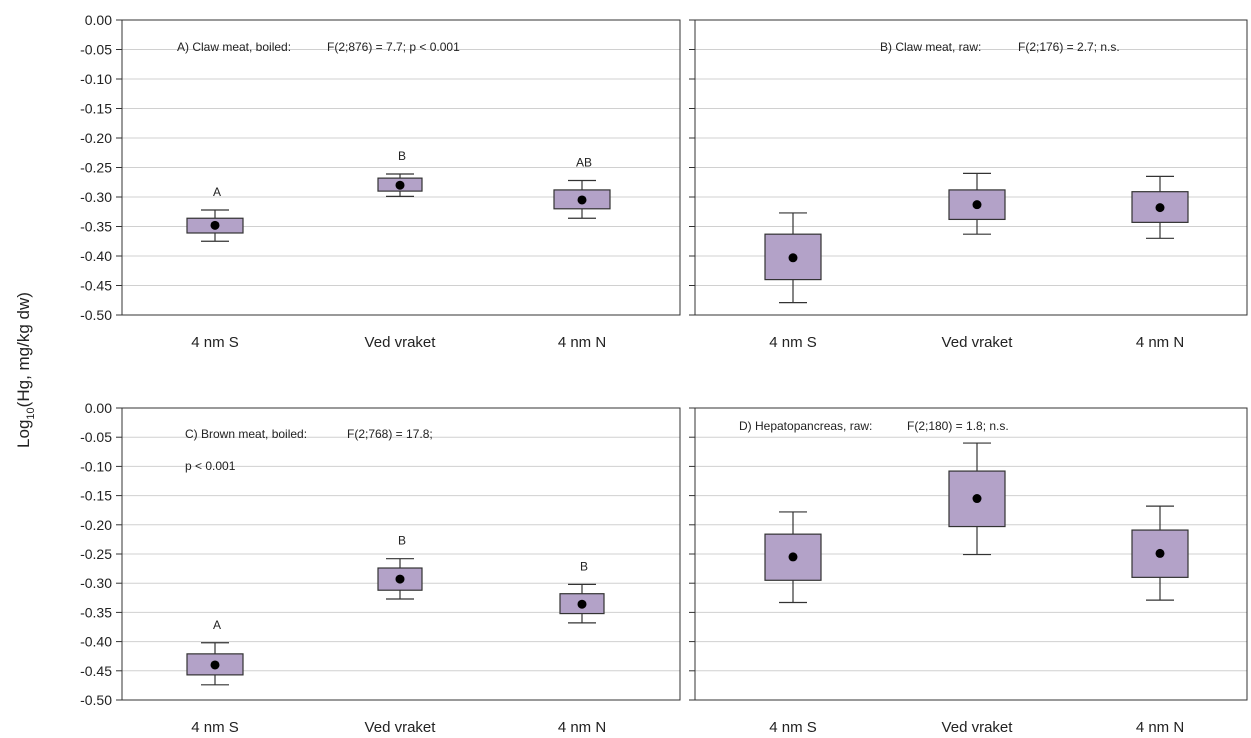 This screenshot has height=738, width=1251. What do you see at coordinates (805, 426) in the screenshot?
I see `panel-annotation-label: D) Hepatopancreas, raw:` at bounding box center [805, 426].